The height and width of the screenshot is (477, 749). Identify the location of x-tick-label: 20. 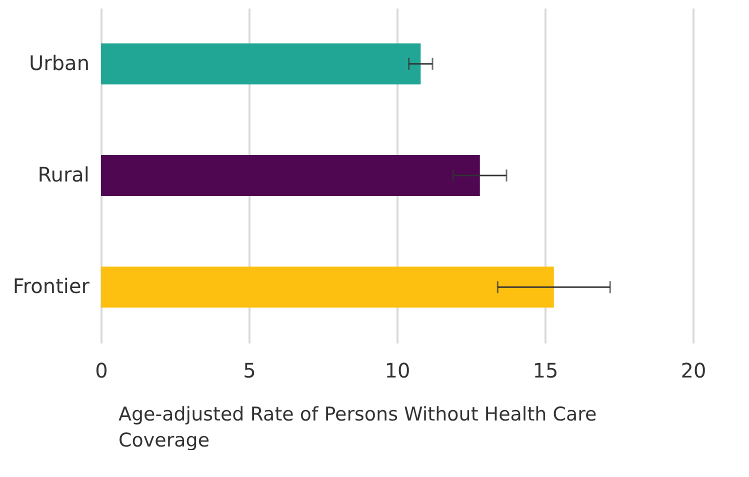
(693, 370).